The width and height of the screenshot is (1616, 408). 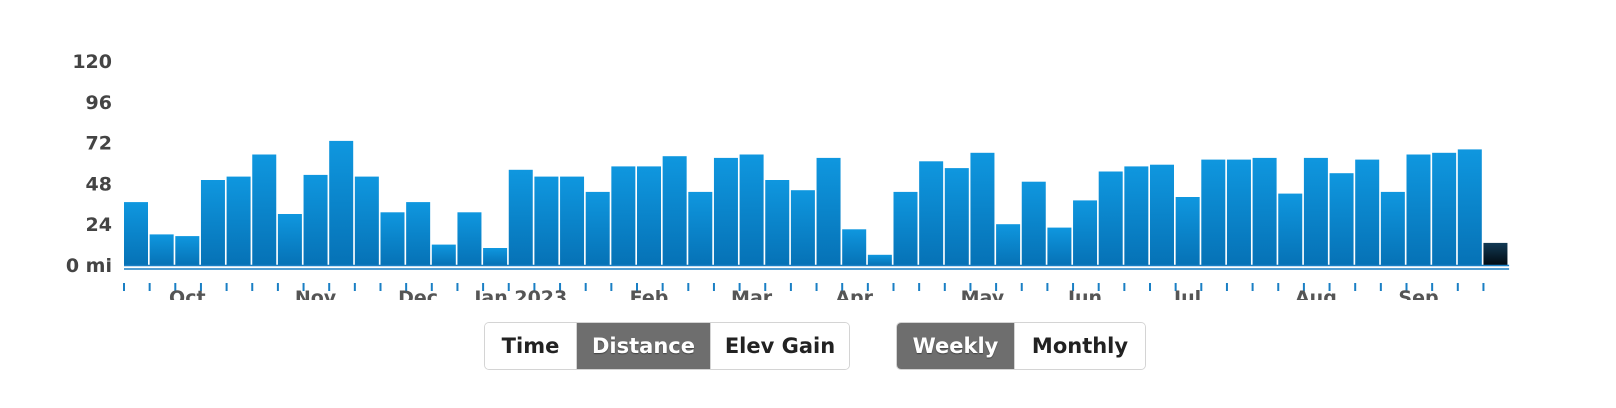 What do you see at coordinates (418, 293) in the screenshot?
I see `x-tick-label: Dec` at bounding box center [418, 293].